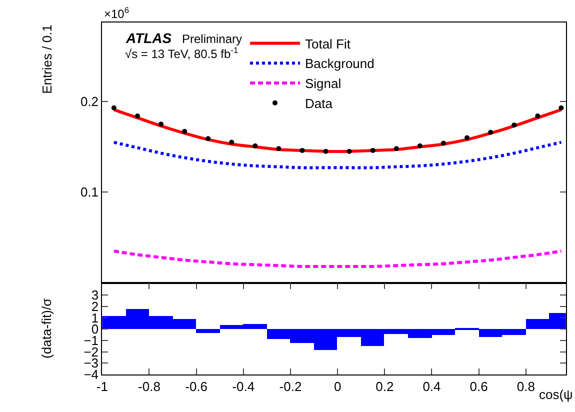  What do you see at coordinates (89, 192) in the screenshot?
I see `y-tick-label: 0.1` at bounding box center [89, 192].